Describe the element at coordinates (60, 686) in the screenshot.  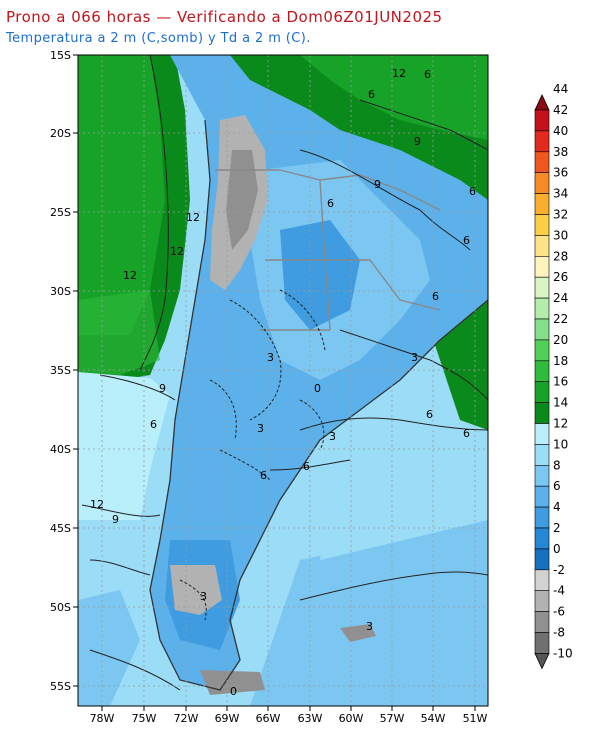
I see `lat-label: 55S` at that location.